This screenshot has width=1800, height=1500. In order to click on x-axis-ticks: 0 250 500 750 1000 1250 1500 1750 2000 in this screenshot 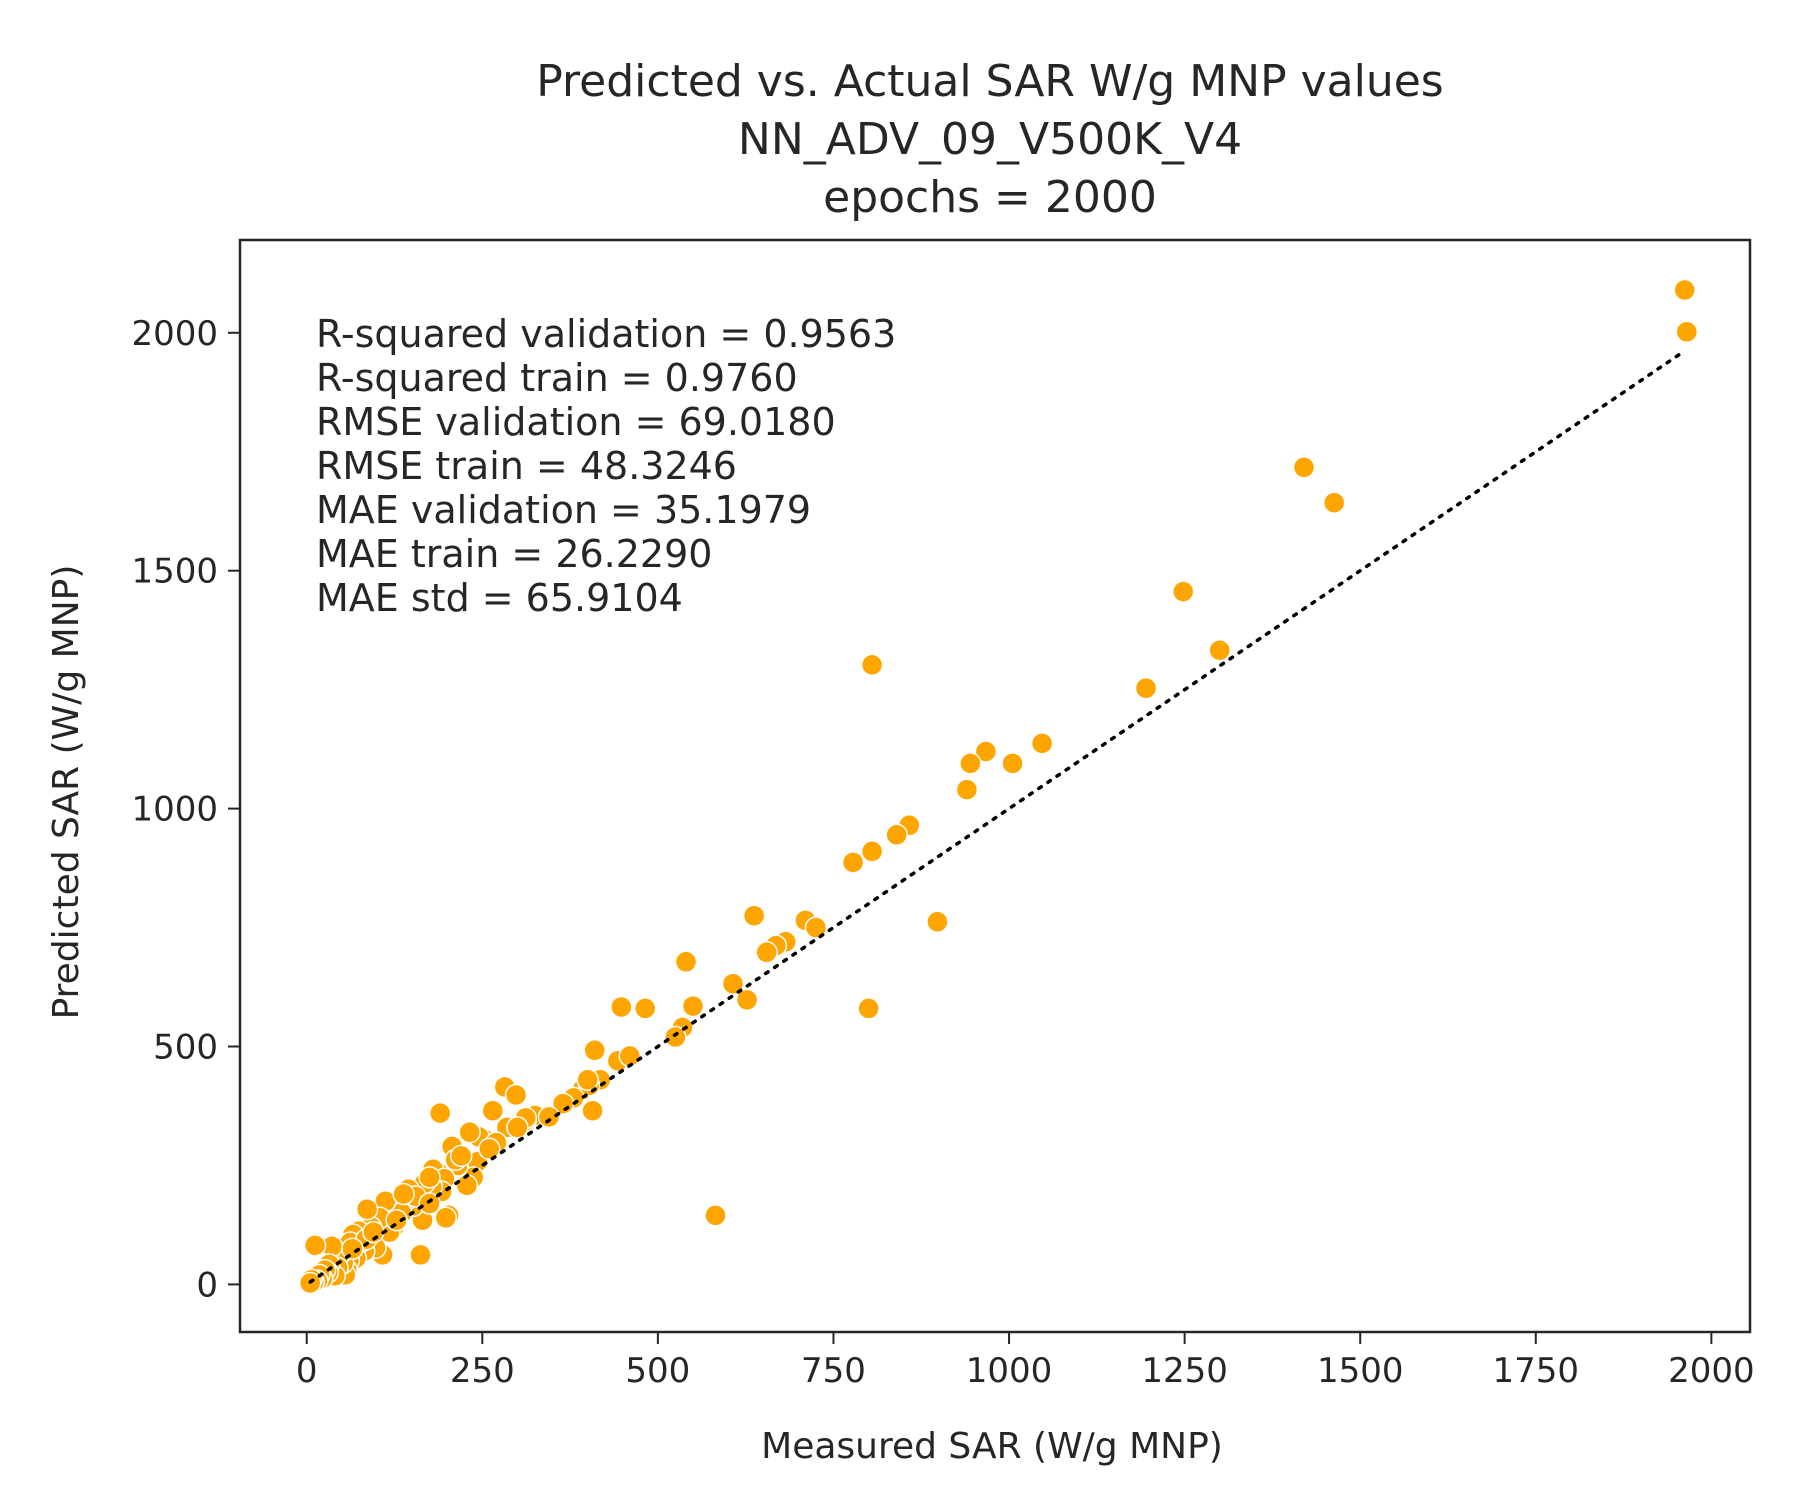, I will do `click(1025, 1361)`.